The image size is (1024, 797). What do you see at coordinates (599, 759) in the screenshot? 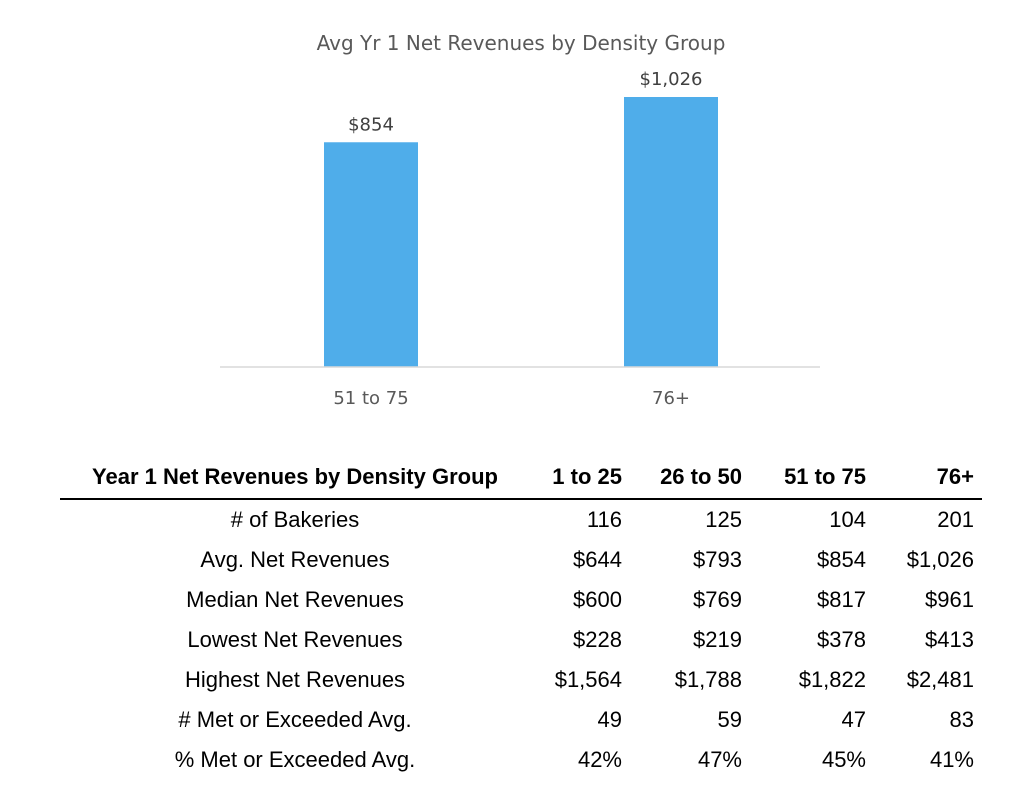
I see `table-cell: 42%` at bounding box center [599, 759].